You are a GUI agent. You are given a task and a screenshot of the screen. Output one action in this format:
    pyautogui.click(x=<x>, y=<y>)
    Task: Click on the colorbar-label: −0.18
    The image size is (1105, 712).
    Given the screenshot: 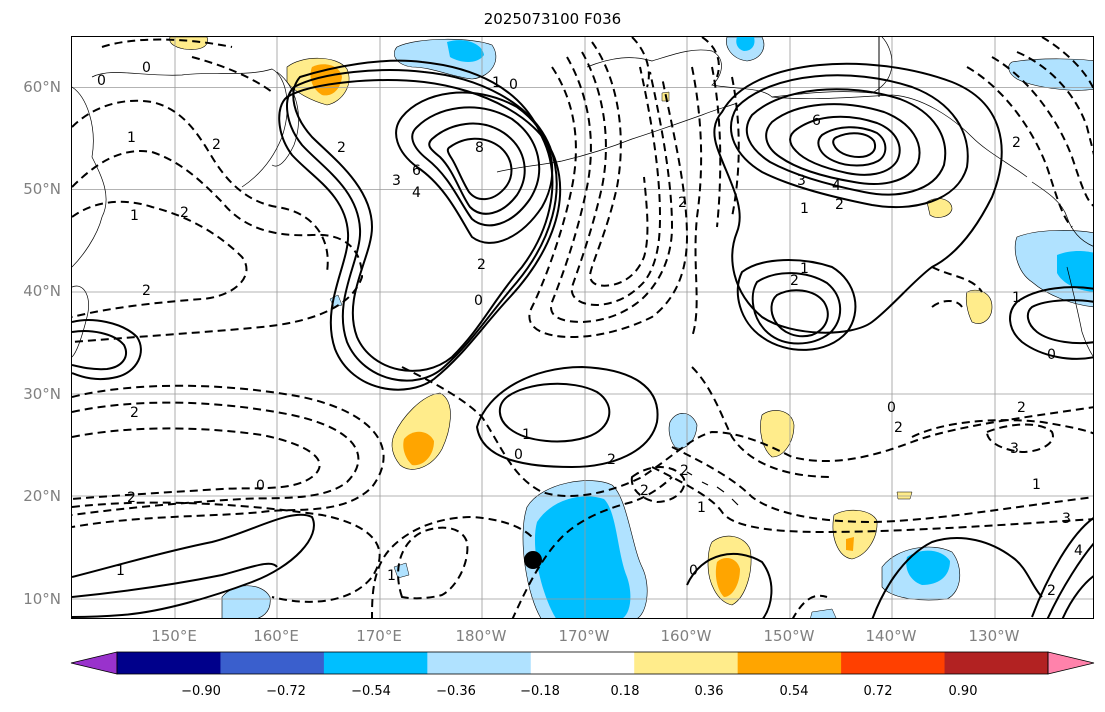 What is the action you would take?
    pyautogui.click(x=540, y=691)
    